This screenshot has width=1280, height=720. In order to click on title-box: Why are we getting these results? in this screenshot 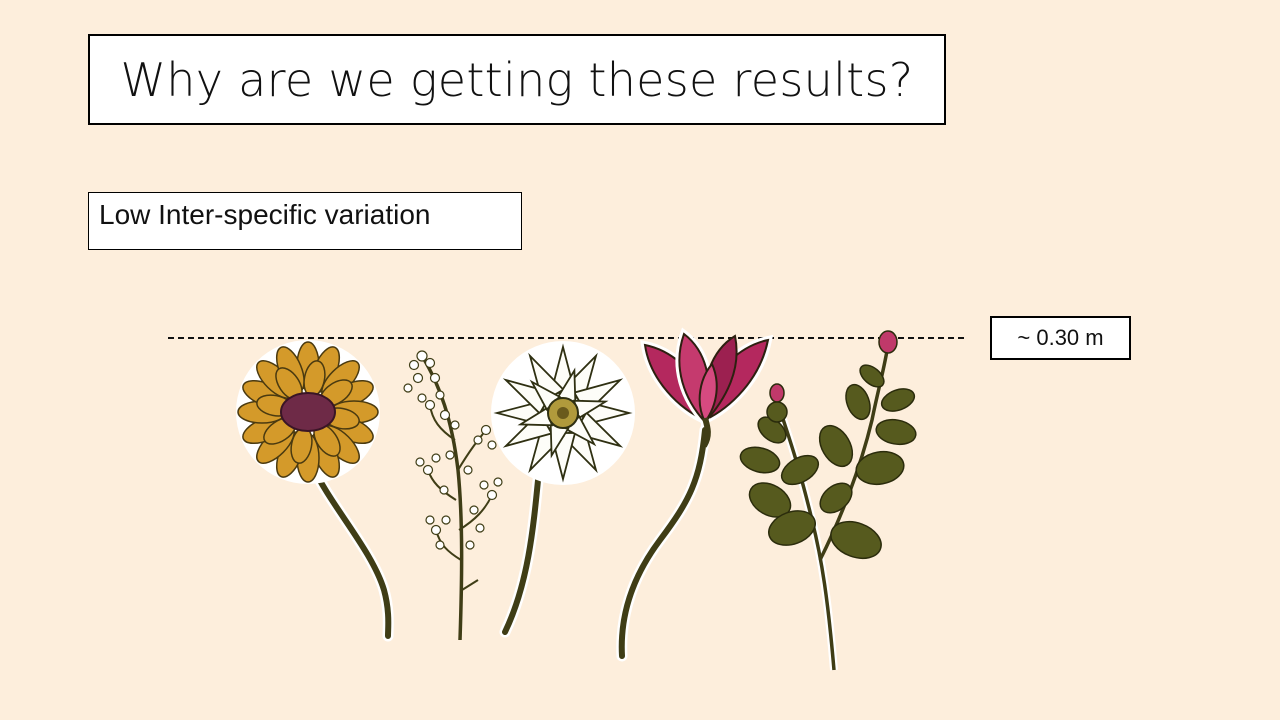, I will do `click(517, 79)`.